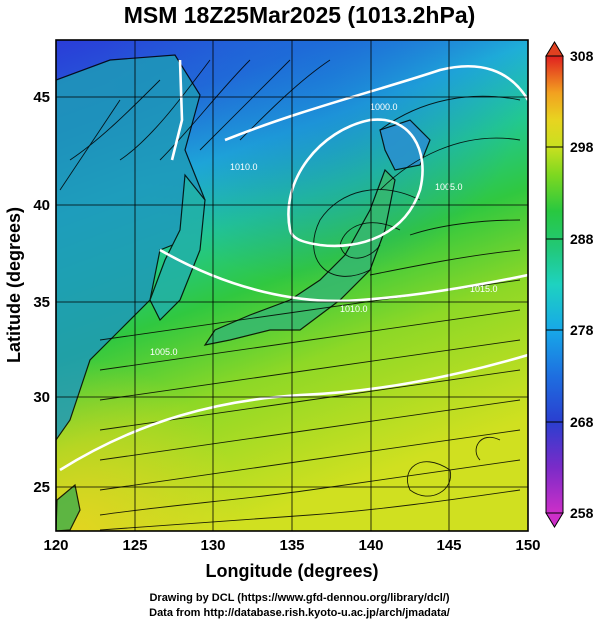 The image size is (599, 625). I want to click on y-tick-label: 40, so click(41, 205).